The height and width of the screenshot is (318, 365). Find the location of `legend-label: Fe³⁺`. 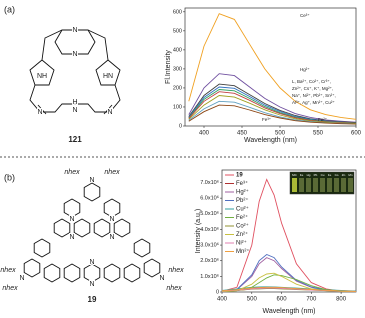

legend-label: Fe³⁺ is located at coordinates (242, 183).